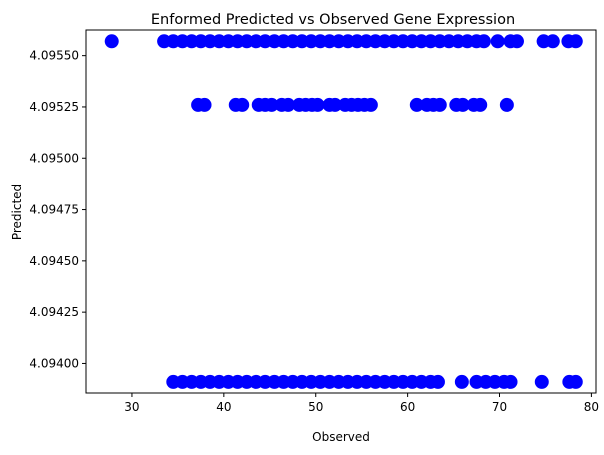 Image resolution: width=604 pixels, height=455 pixels. What do you see at coordinates (223, 407) in the screenshot?
I see `x-tick-label: 40` at bounding box center [223, 407].